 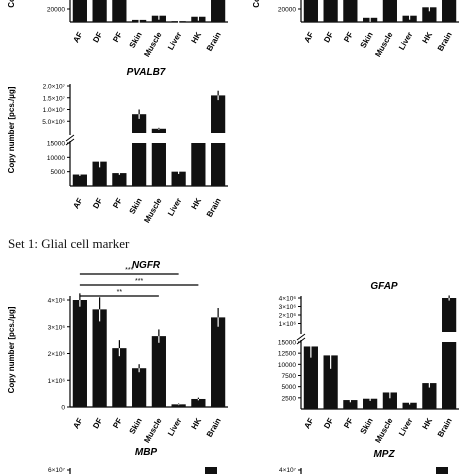 I want to click on x-tick-label-1-3: Skin, so click(x=367, y=39).